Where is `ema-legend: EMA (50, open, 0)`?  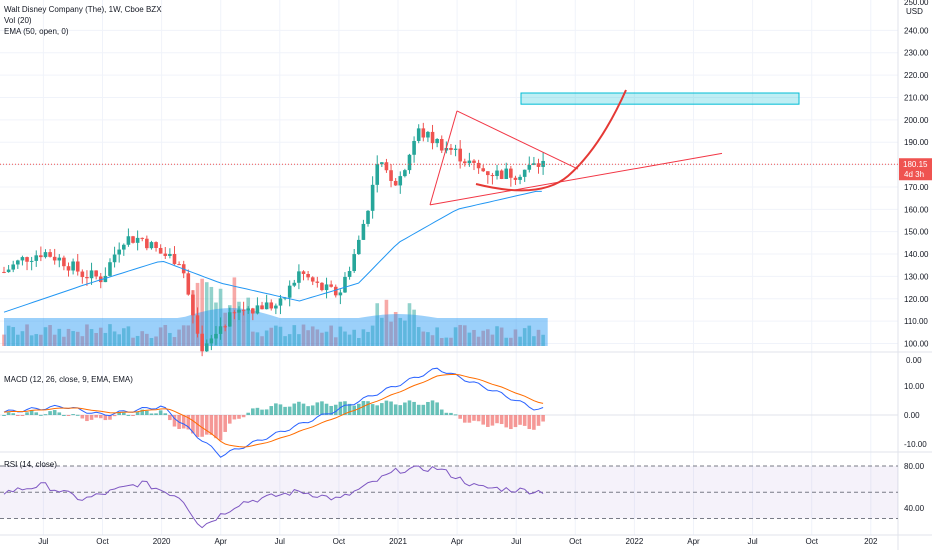
ema-legend: EMA (50, open, 0) is located at coordinates (36, 31).